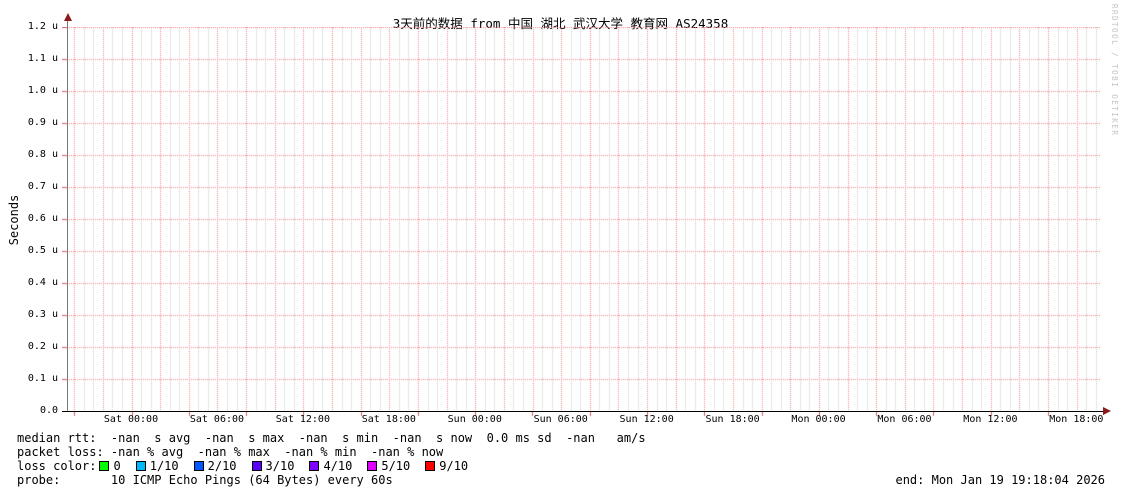  I want to click on loss-color-value: 1/10, so click(164, 466).